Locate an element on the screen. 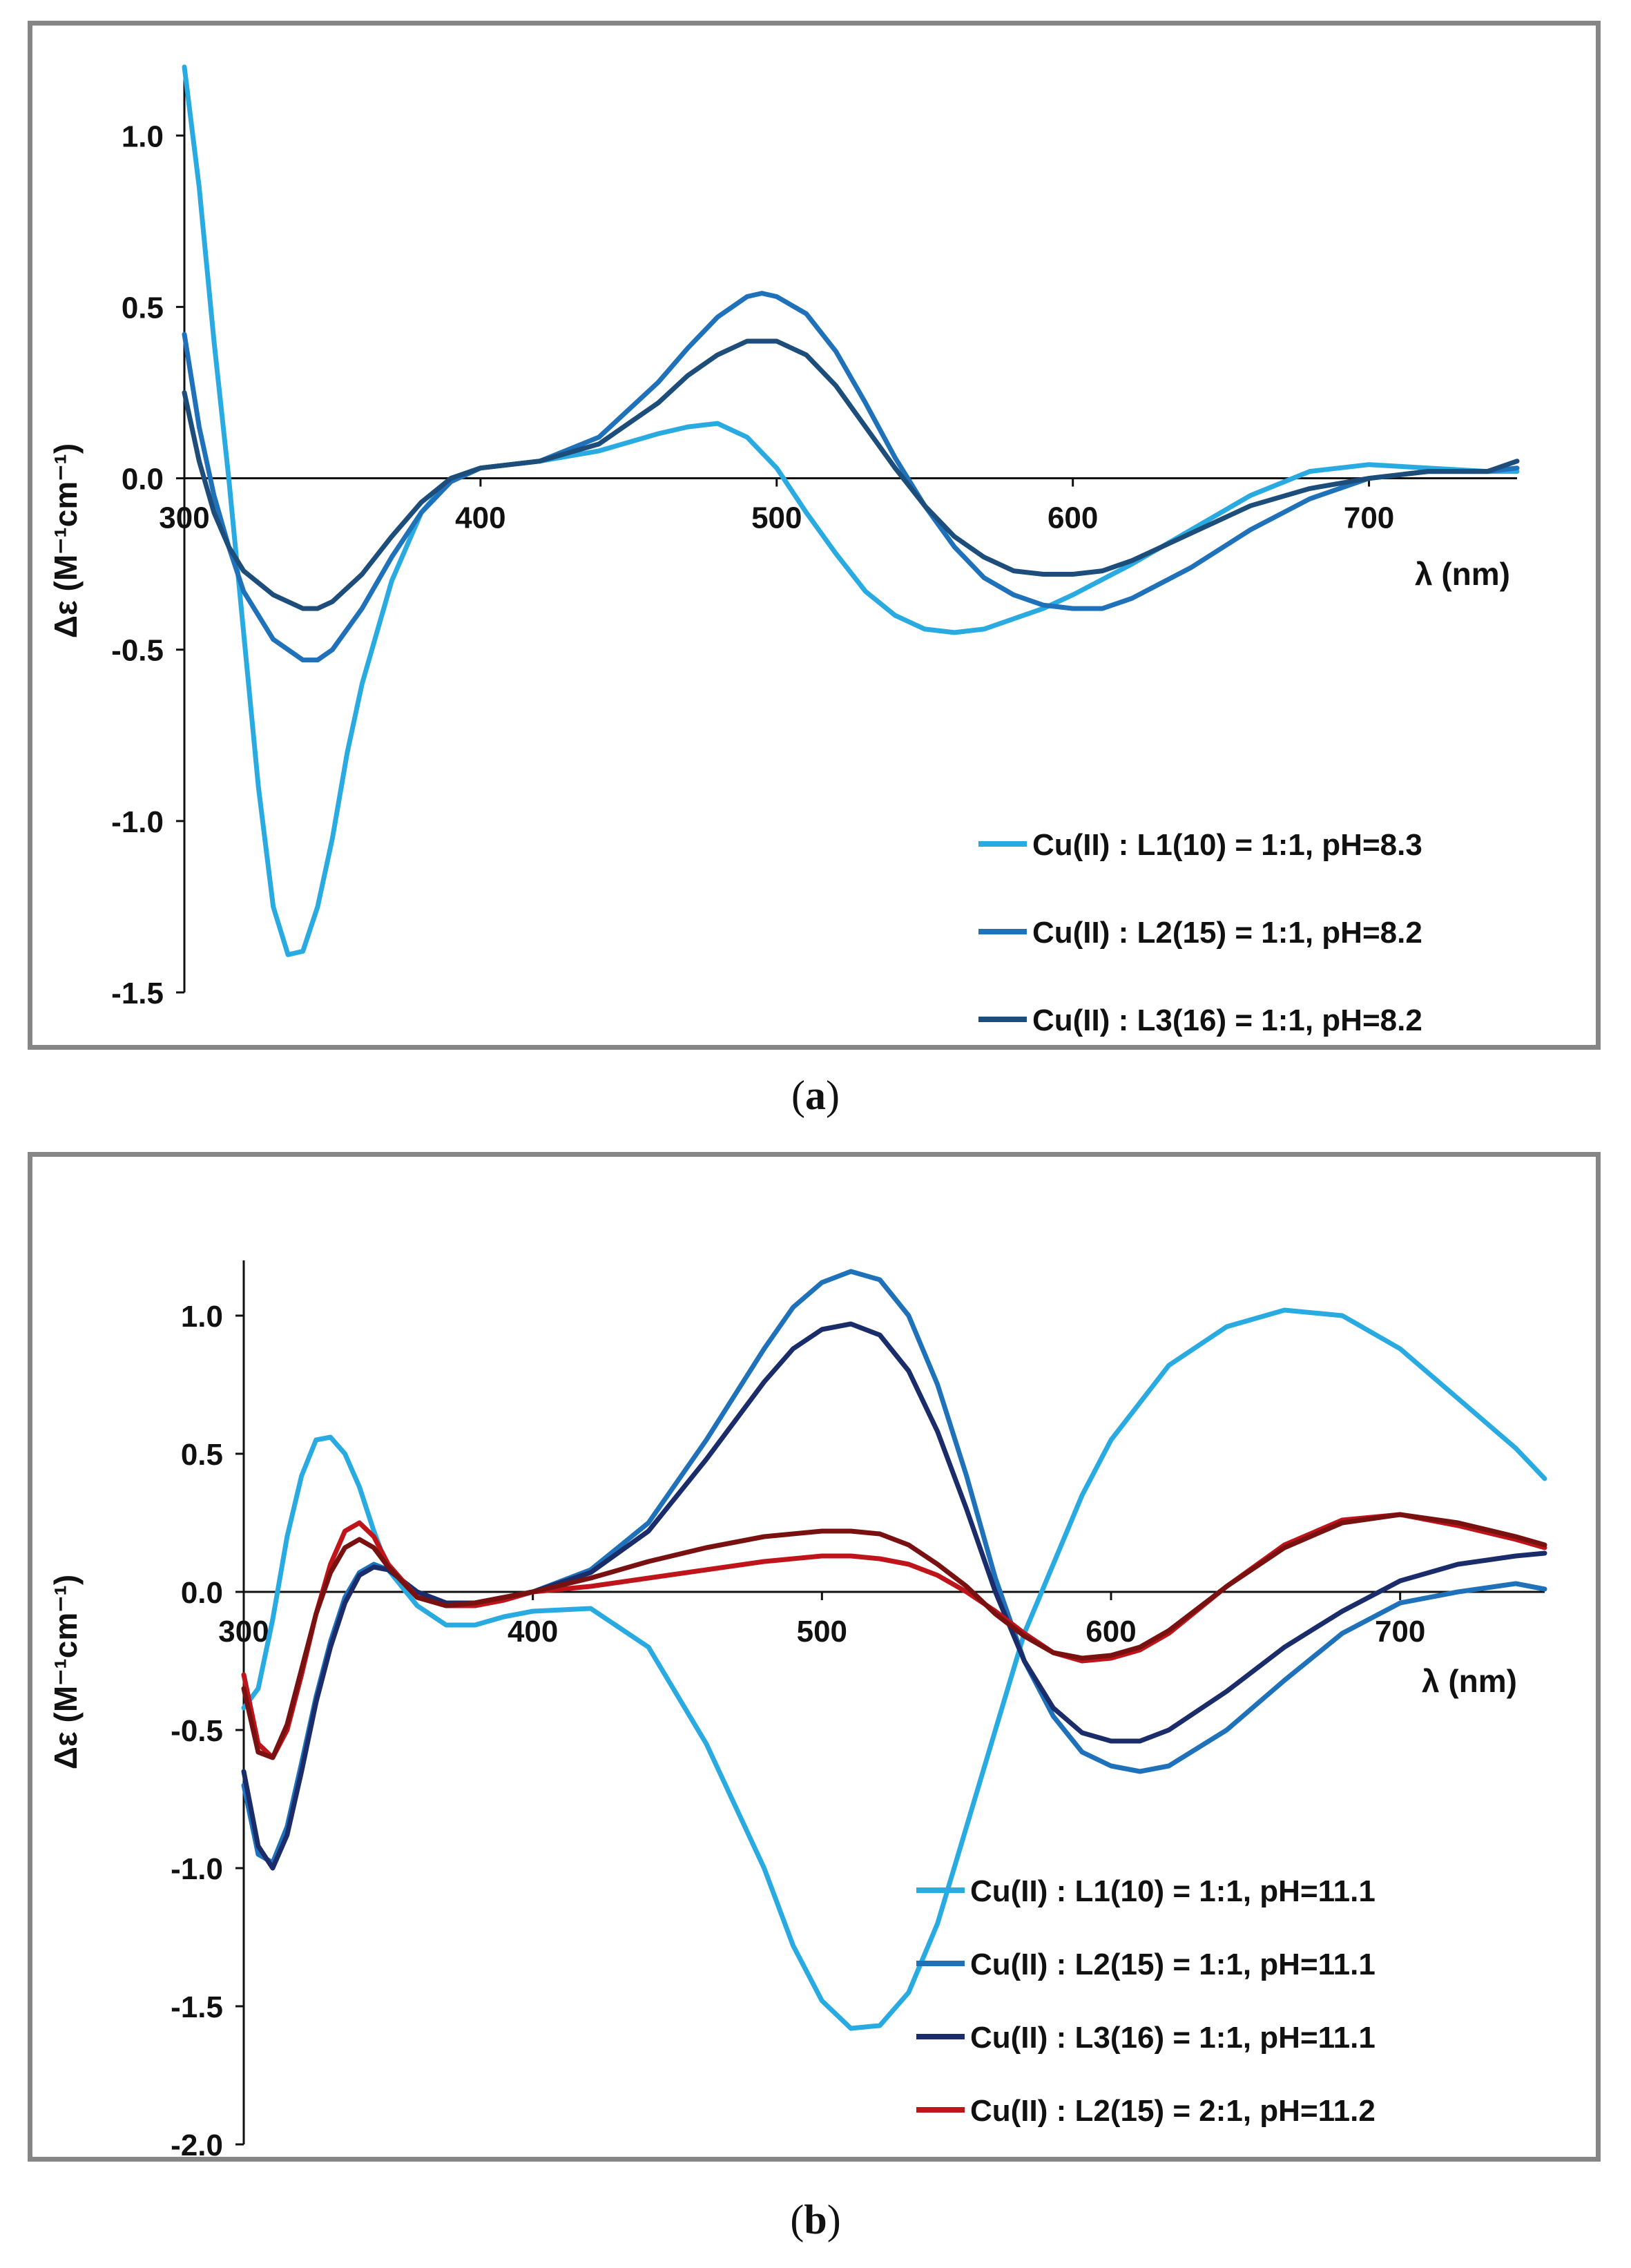  caption-a-letter: a is located at coordinates (815, 1095).